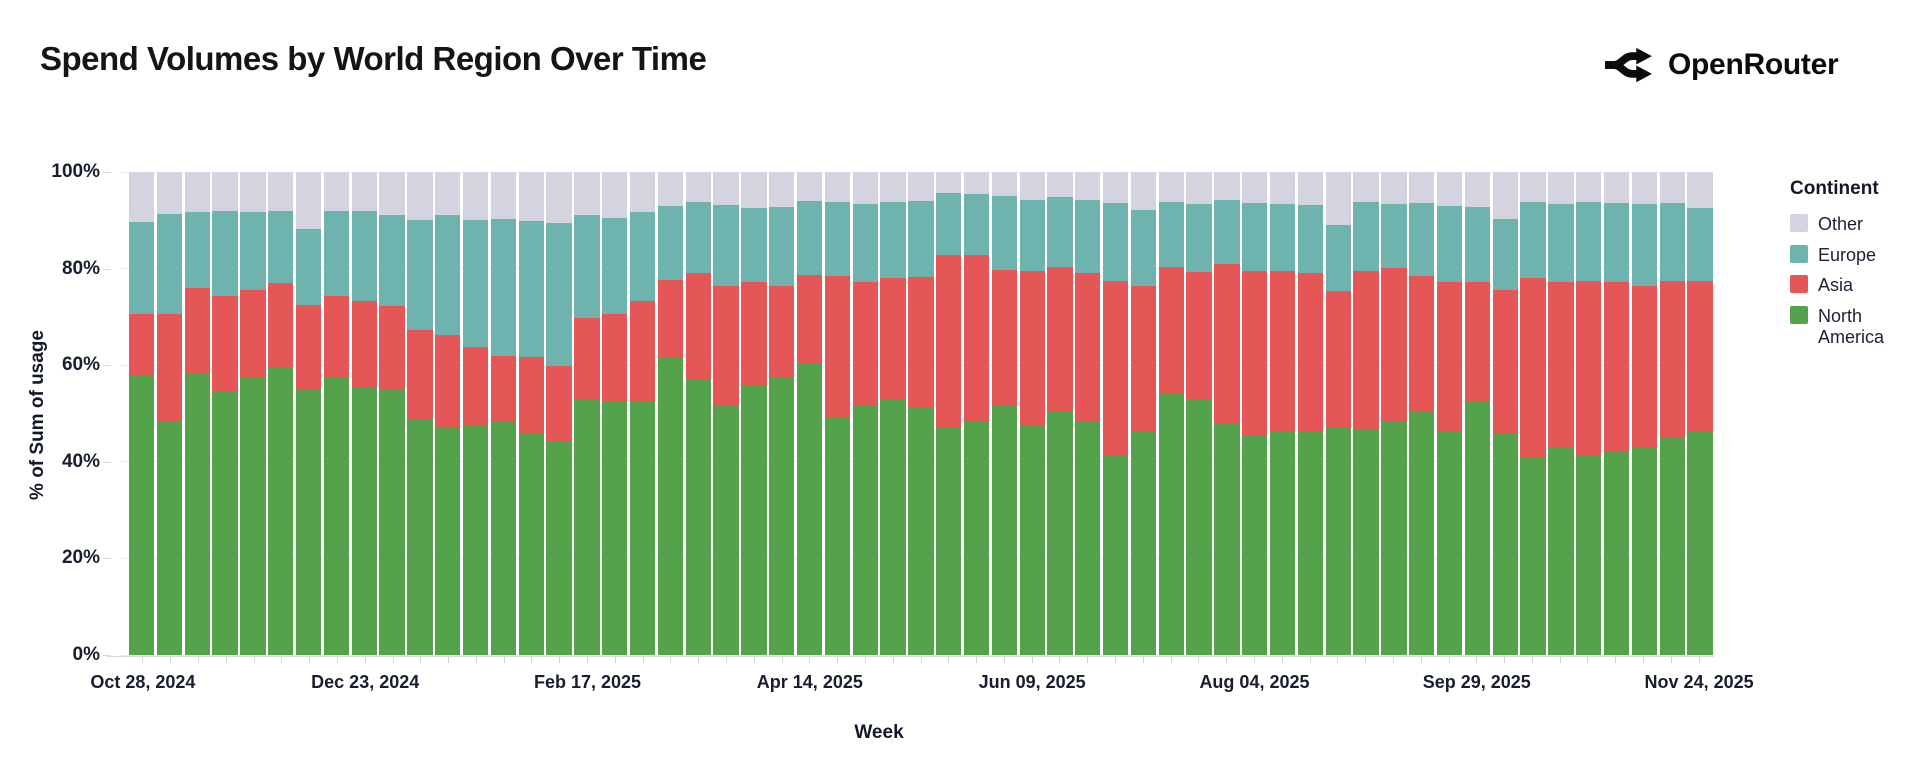 This screenshot has height=762, width=1916. Describe the element at coordinates (1799, 315) in the screenshot. I see `legend-swatch-north-america` at that location.